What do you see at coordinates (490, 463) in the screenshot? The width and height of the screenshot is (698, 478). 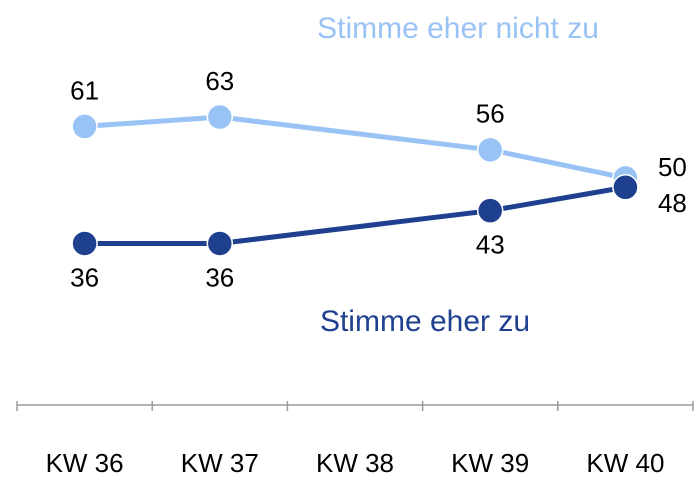 I see `x-tick-label: KW 39` at bounding box center [490, 463].